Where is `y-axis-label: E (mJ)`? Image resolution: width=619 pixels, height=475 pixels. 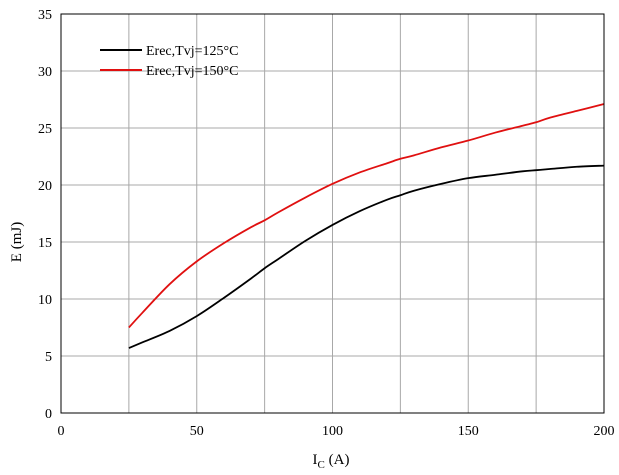
y-axis-label: E (mJ) is located at coordinates (17, 242).